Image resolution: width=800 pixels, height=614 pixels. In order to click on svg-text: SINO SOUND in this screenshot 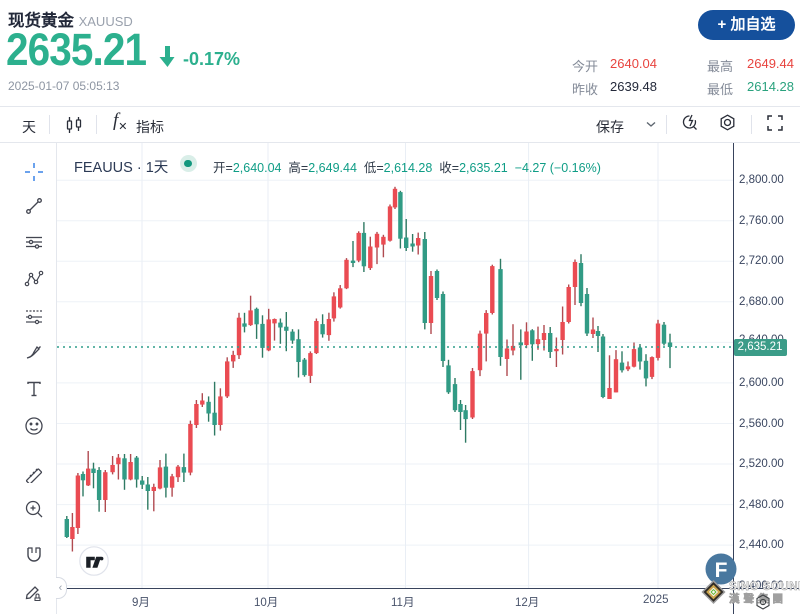, I will do `click(764, 587)`.